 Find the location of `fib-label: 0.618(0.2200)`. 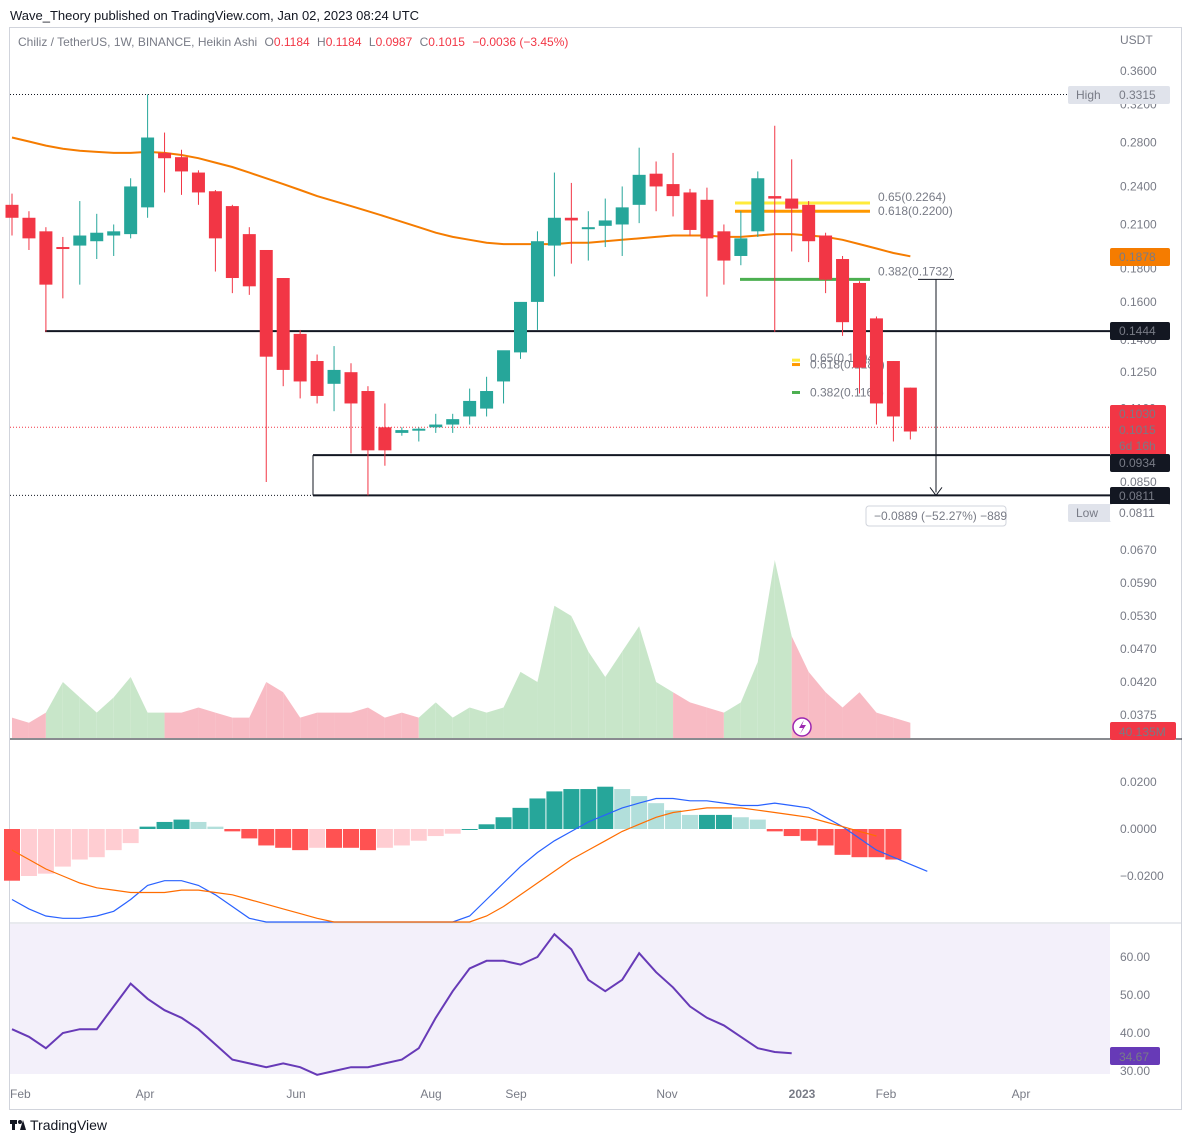

fib-label: 0.618(0.2200) is located at coordinates (915, 211).